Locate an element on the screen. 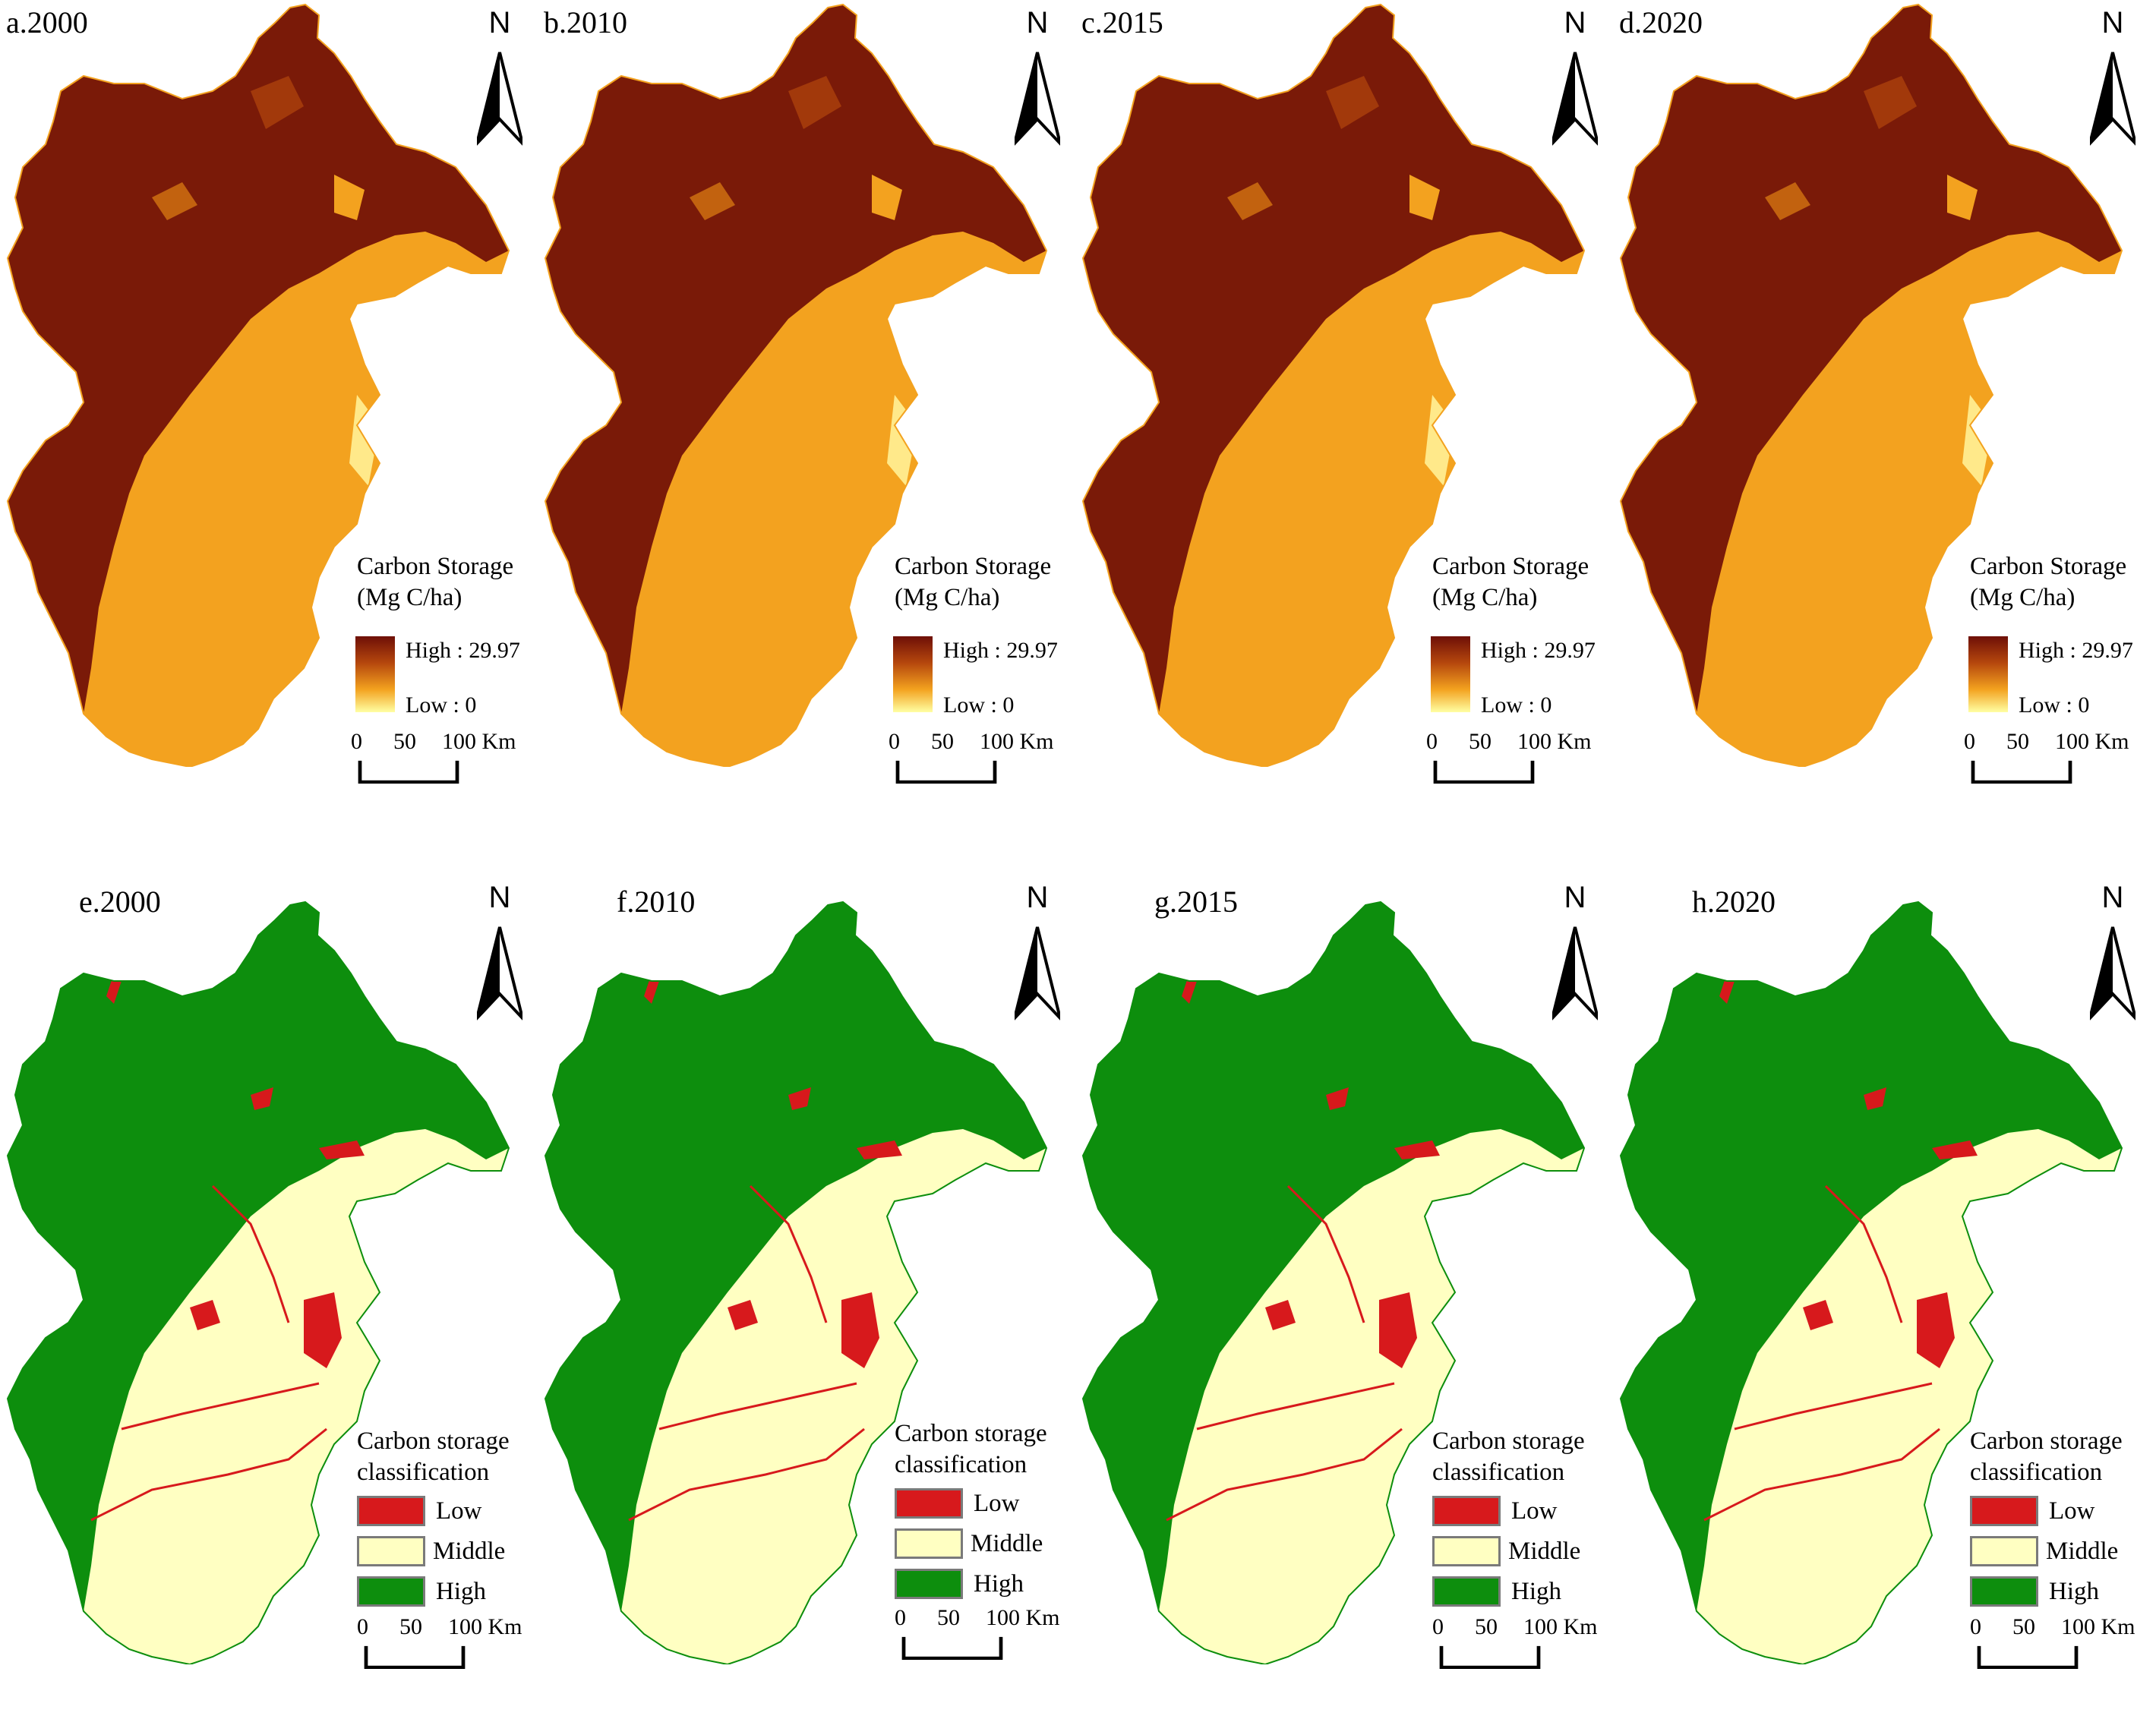 The height and width of the screenshot is (1716, 2156). panel-title: g.2015 is located at coordinates (1196, 902).